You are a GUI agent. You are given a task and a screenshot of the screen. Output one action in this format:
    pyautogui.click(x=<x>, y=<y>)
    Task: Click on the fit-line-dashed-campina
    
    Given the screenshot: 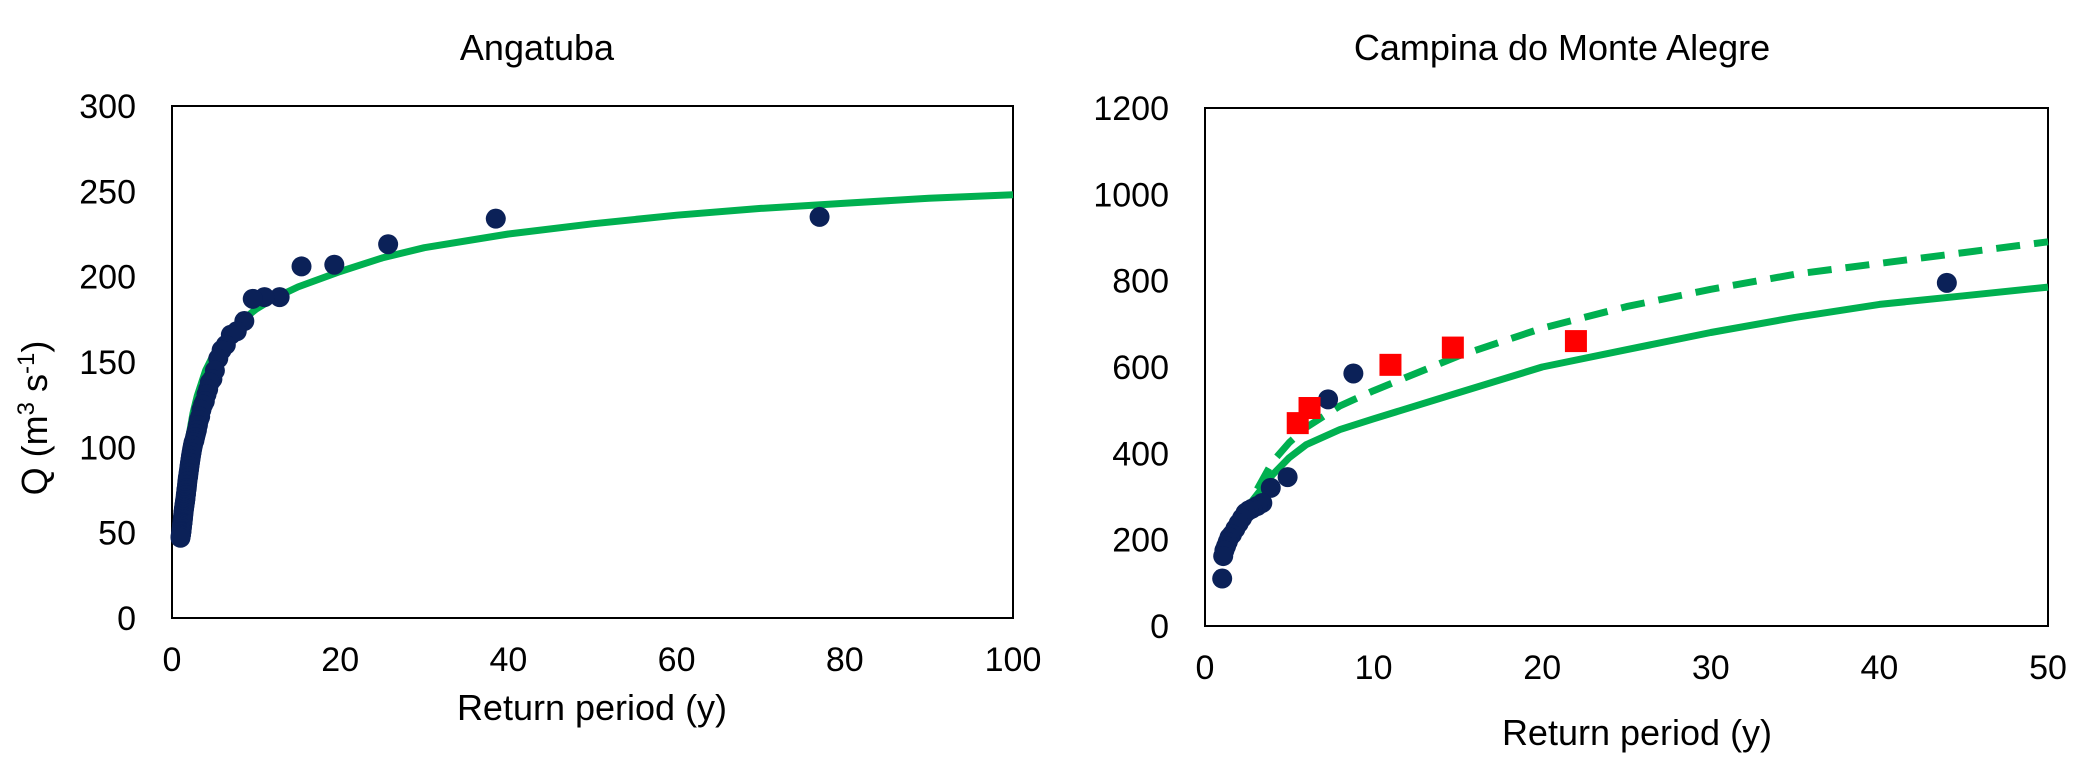 What is the action you would take?
    pyautogui.click(x=1642, y=381)
    